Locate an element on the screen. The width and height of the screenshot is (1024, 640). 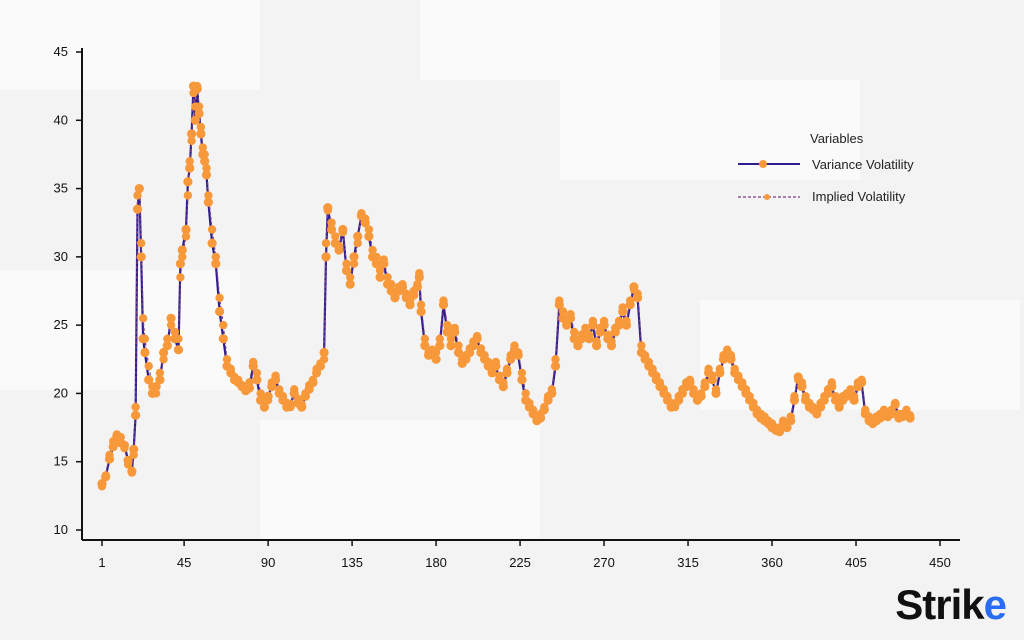
brand-logo: Strike is located at coordinates (951, 604).